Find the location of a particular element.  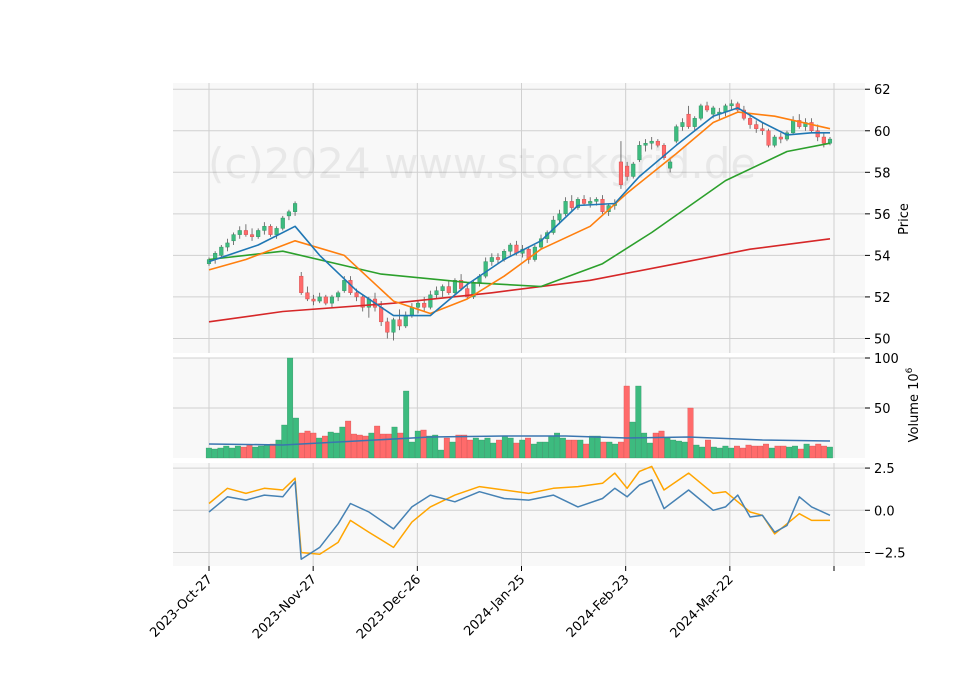

volume-tick-label: 100 is located at coordinates (886, 359).